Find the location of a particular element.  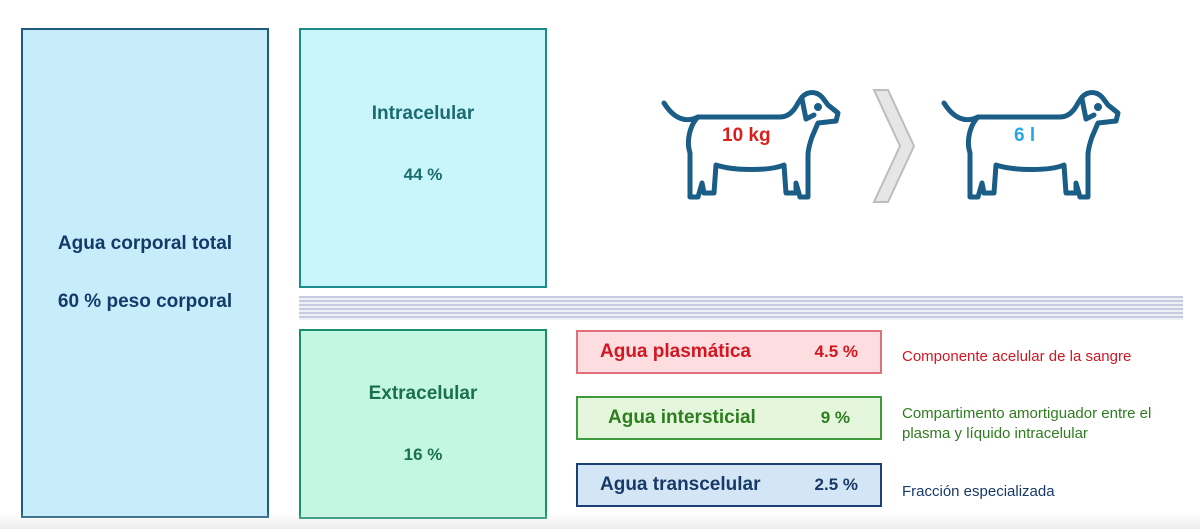

dog-weight-label: 10 kg is located at coordinates (746, 135).